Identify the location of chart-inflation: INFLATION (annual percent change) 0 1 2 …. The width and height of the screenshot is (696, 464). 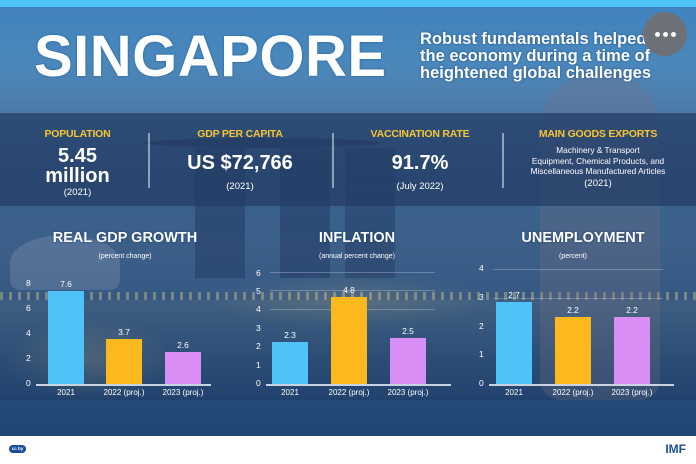
(354, 312).